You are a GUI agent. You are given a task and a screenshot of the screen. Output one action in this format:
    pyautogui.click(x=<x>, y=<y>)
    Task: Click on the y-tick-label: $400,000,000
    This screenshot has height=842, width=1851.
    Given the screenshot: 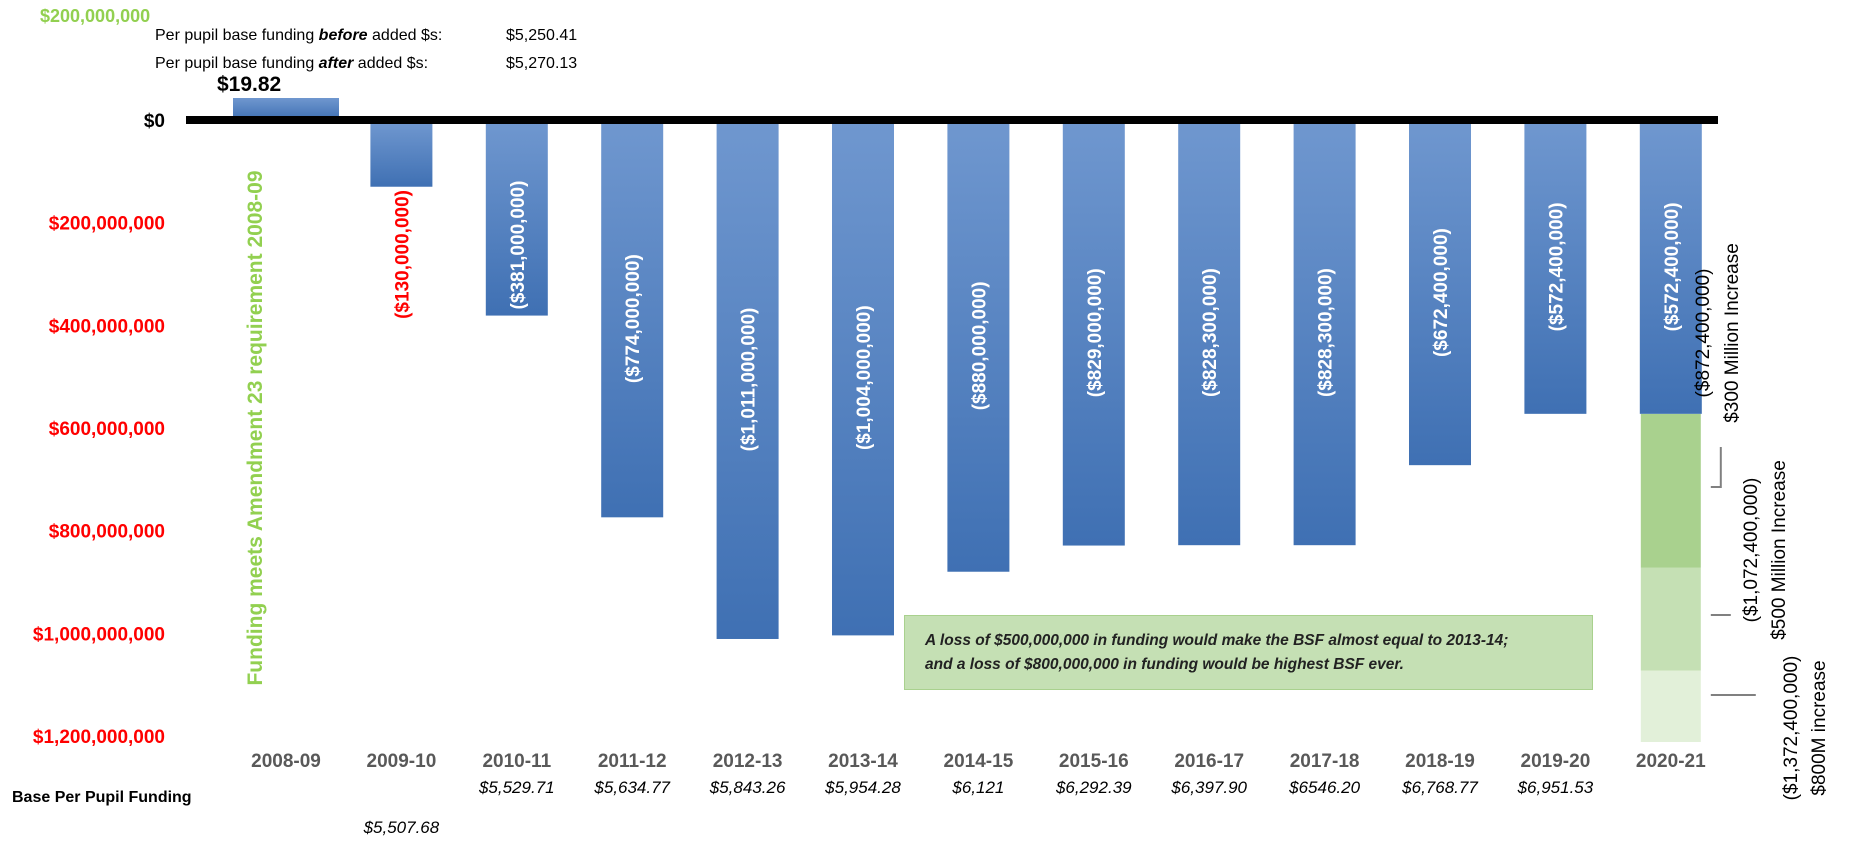 What is the action you would take?
    pyautogui.click(x=107, y=326)
    